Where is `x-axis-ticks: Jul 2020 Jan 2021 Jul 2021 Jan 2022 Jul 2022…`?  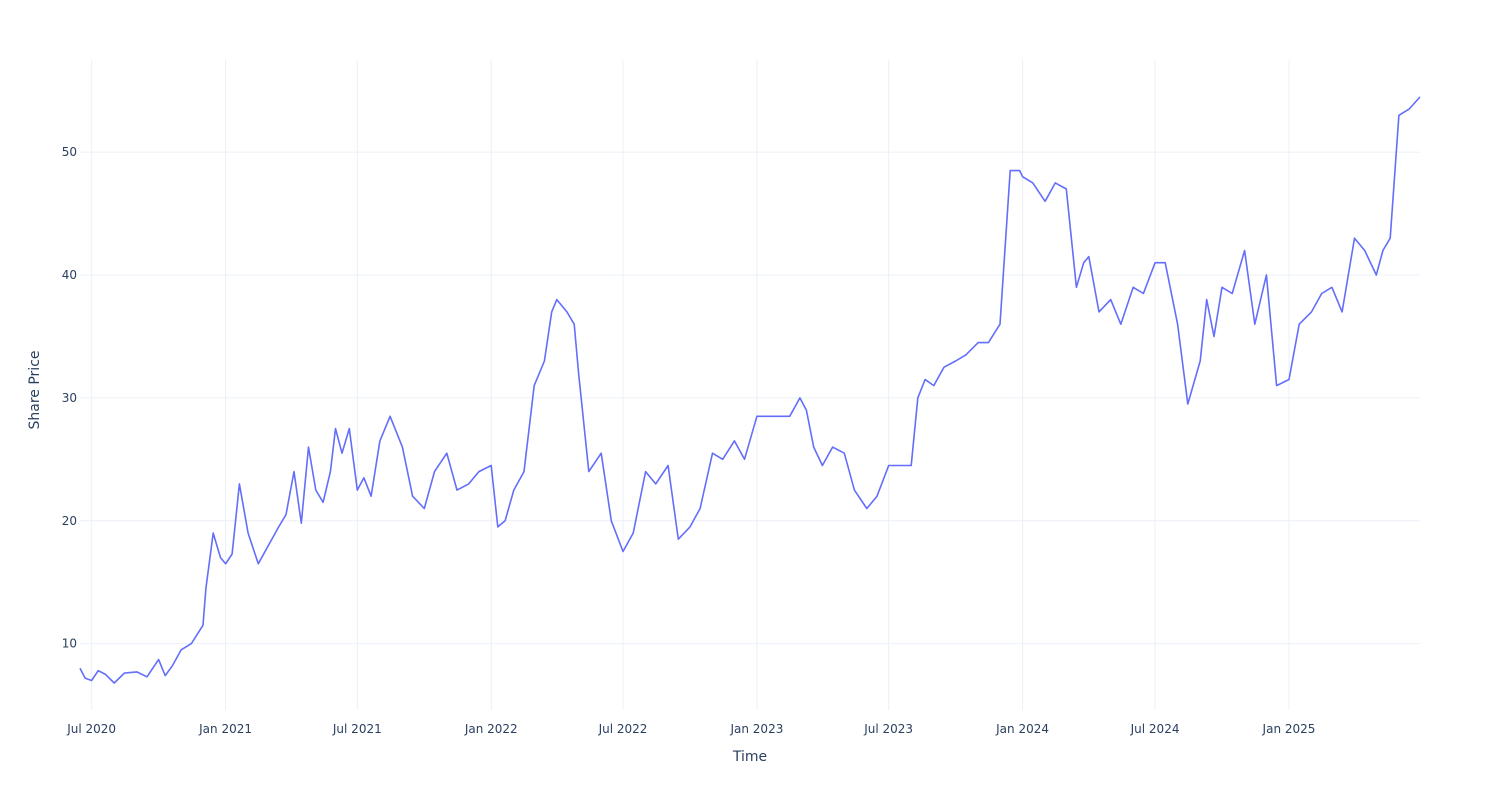 x-axis-ticks: Jul 2020 Jan 2021 Jul 2021 Jan 2022 Jul 2022… is located at coordinates (690, 729).